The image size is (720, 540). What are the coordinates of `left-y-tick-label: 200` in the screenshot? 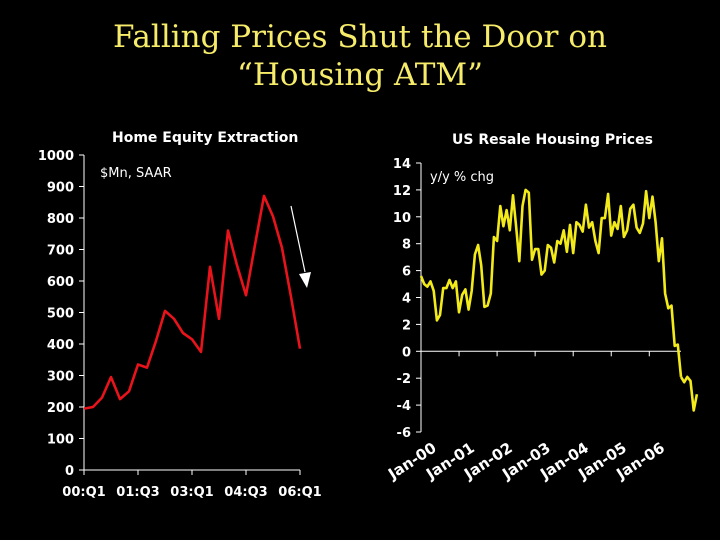 It's located at (60, 408).